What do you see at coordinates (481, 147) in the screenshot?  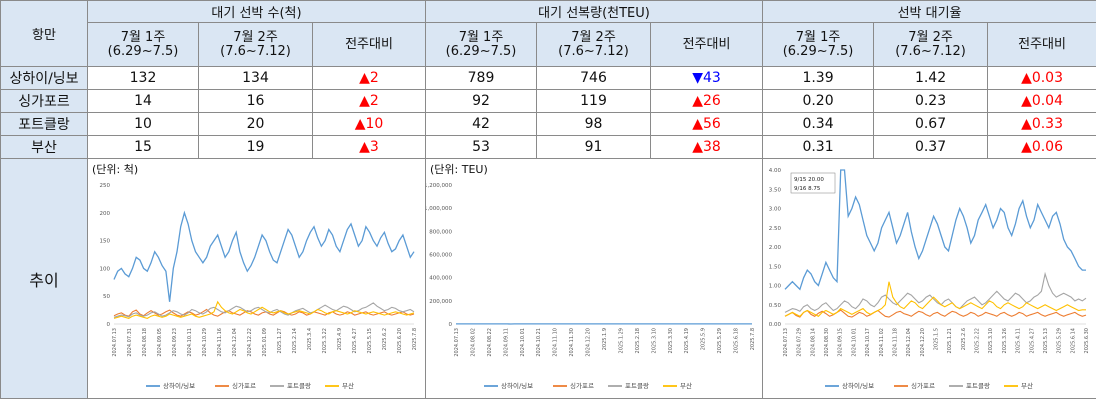 I see `cell-value: 53` at bounding box center [481, 147].